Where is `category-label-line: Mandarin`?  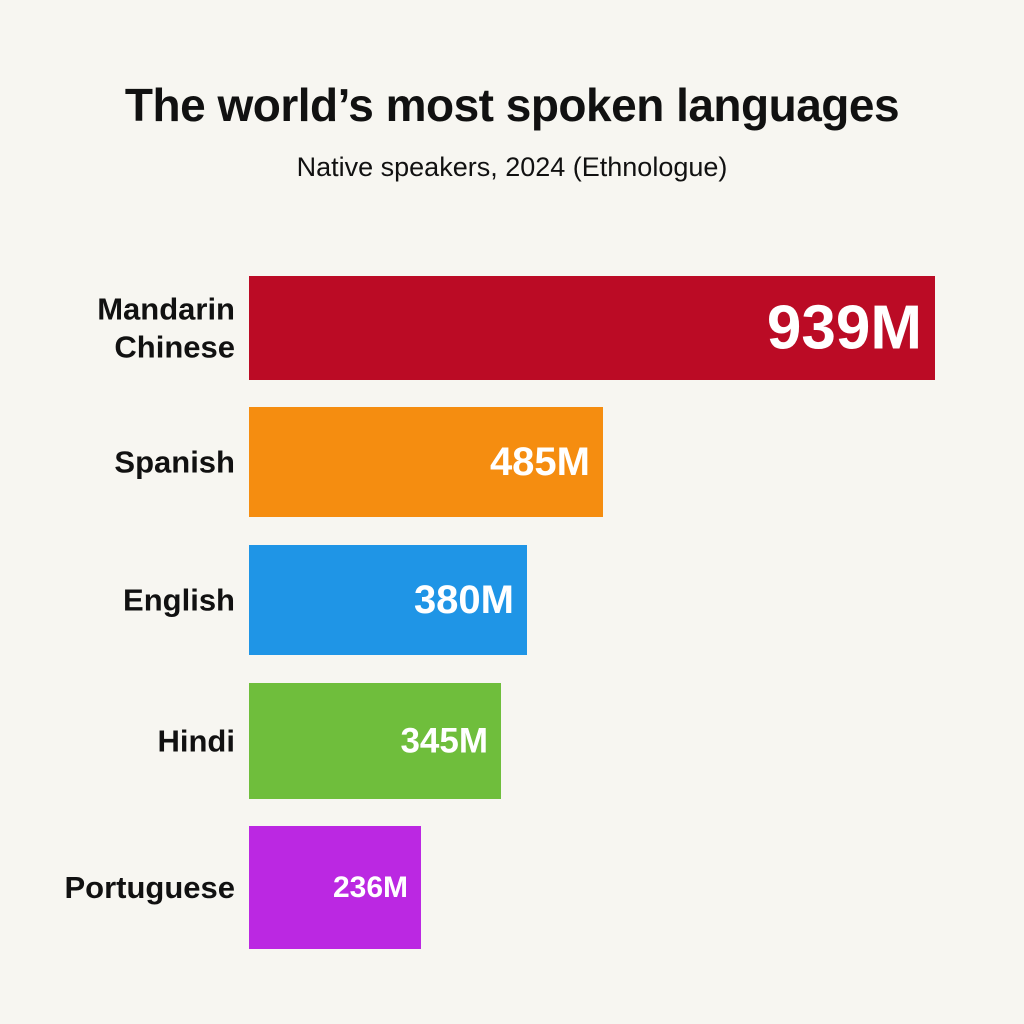
category-label-line: Mandarin is located at coordinates (166, 309).